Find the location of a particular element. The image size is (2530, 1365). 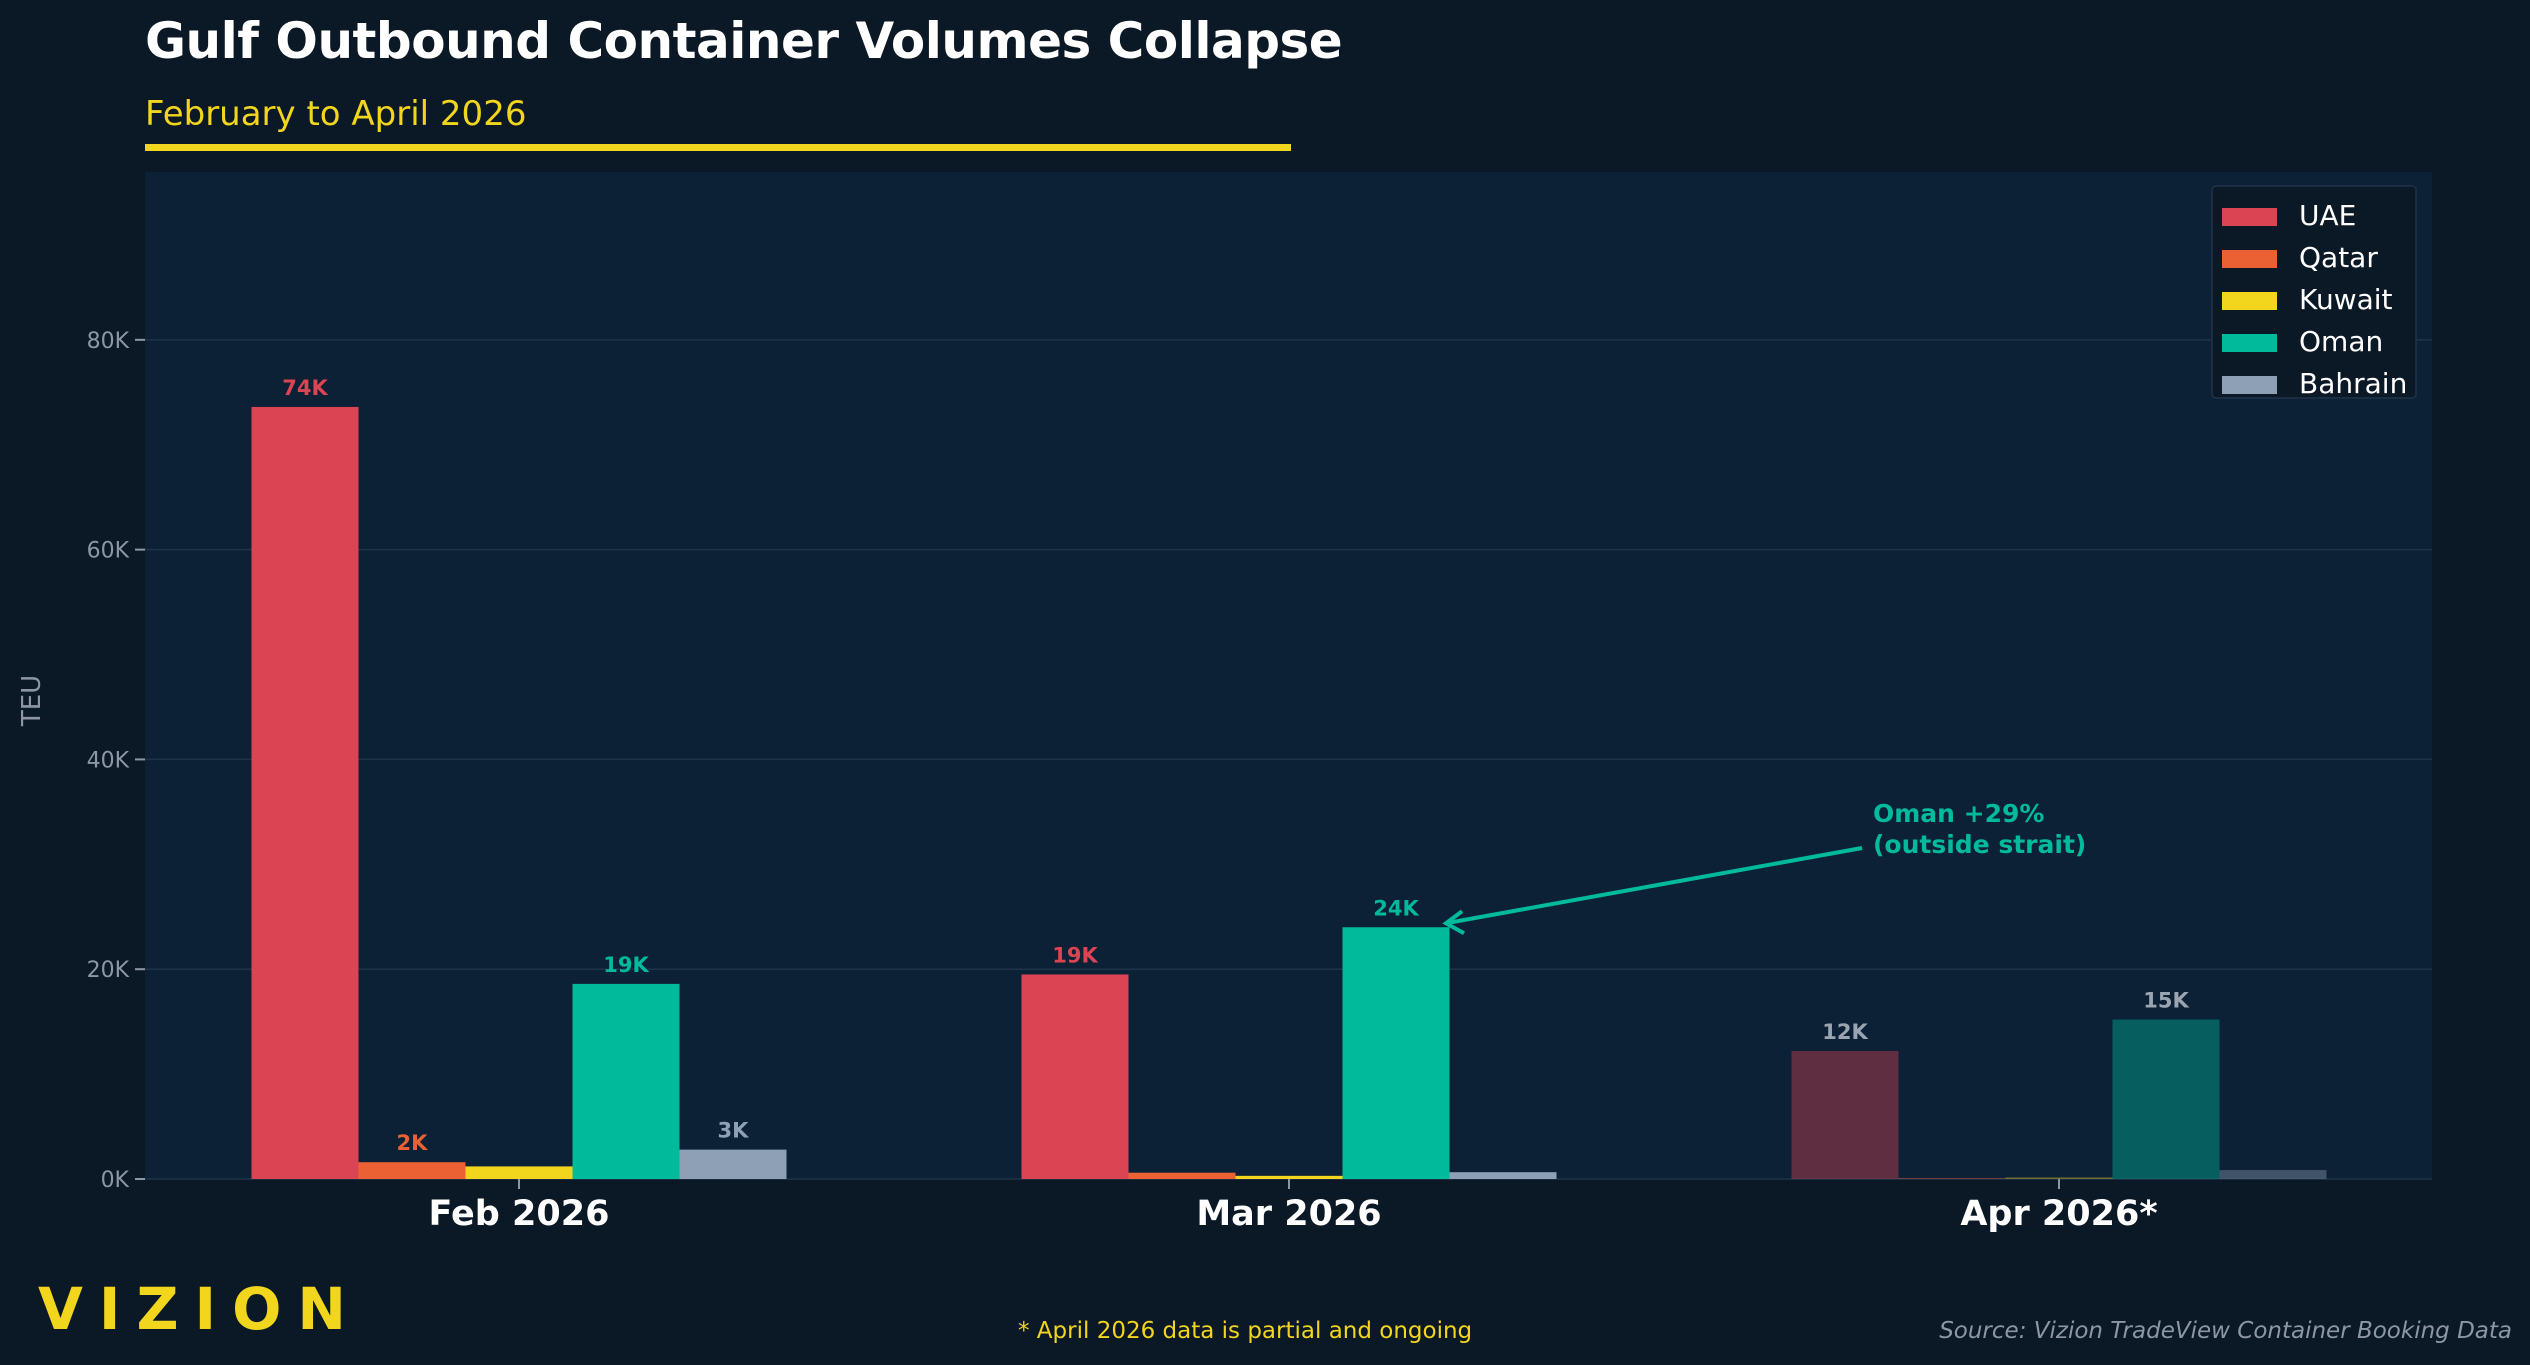

legend-label-kuwait: Kuwait is located at coordinates (2346, 299).